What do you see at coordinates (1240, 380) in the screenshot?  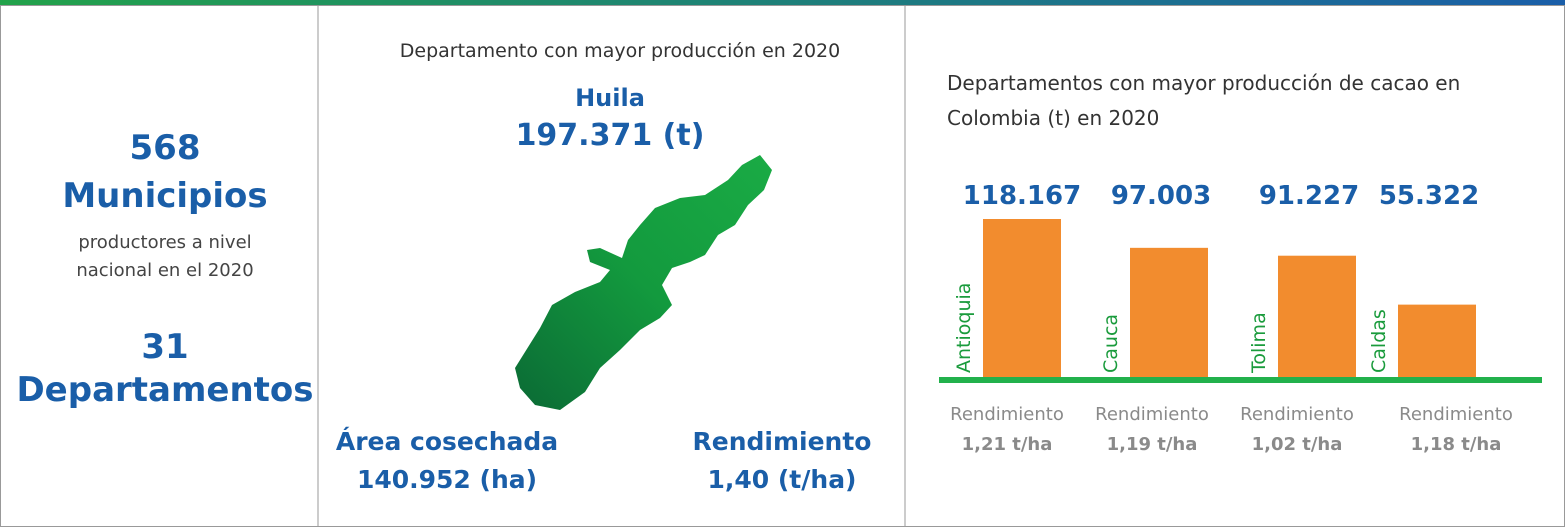 I see `baseline` at bounding box center [1240, 380].